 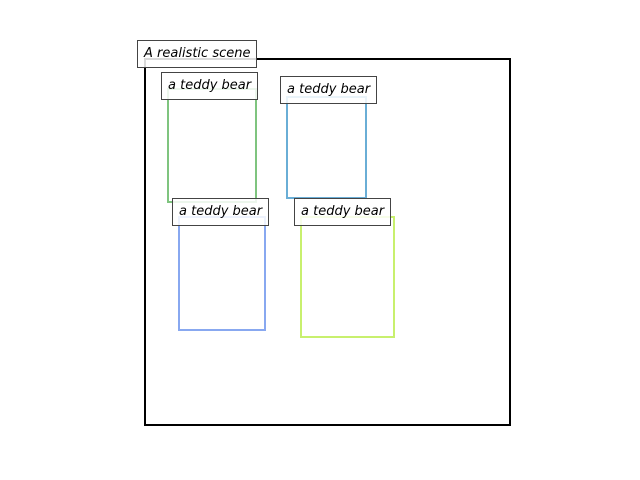 I want to click on scene-label: A realistic scene, so click(x=197, y=54).